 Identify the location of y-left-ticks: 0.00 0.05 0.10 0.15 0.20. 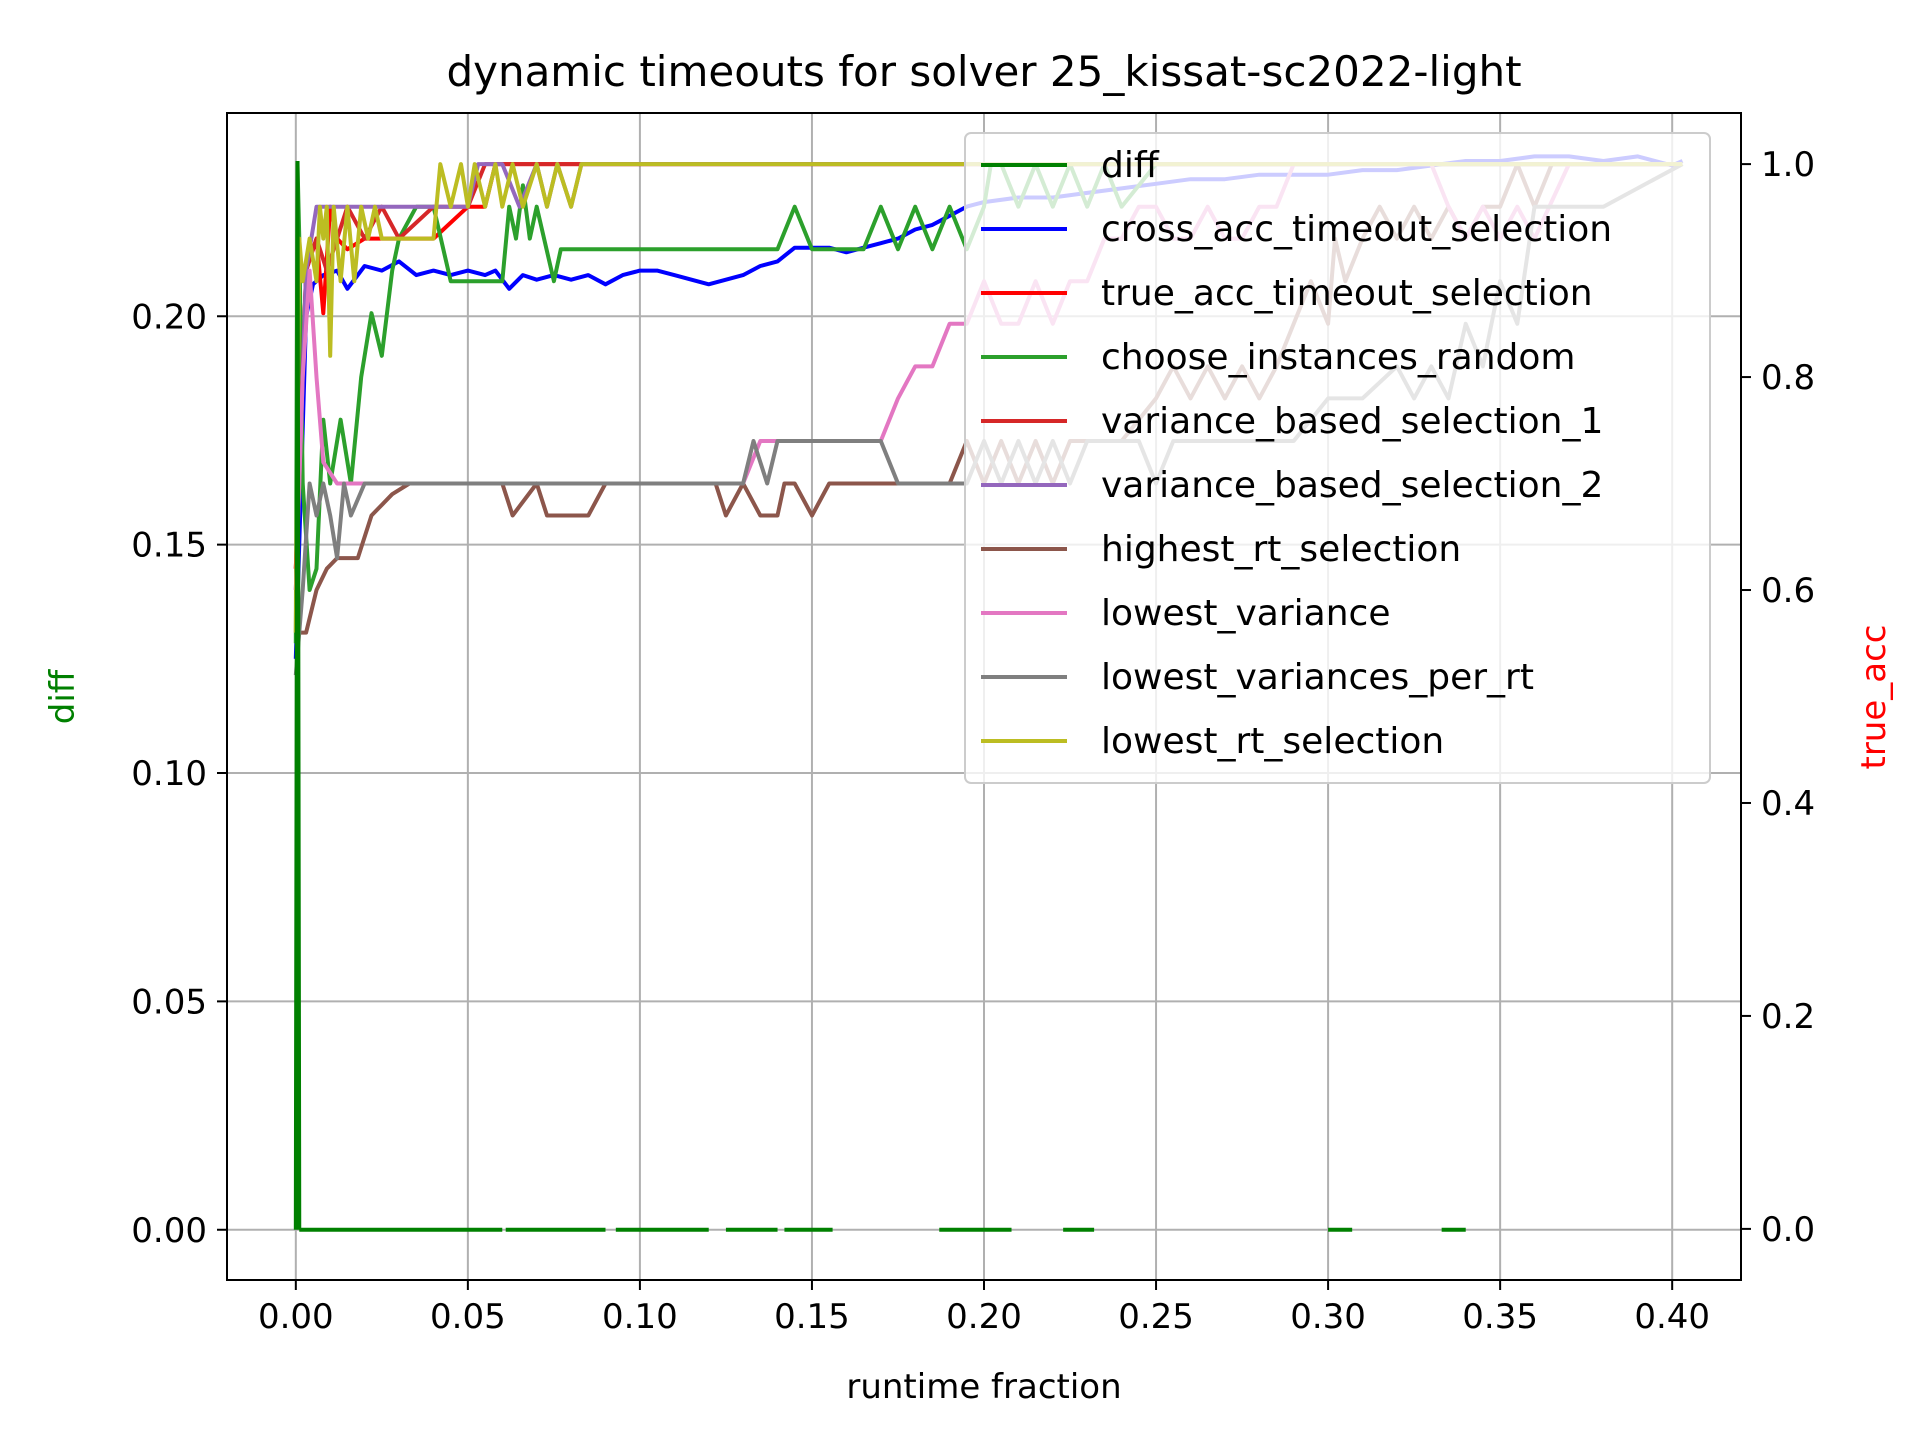
(179, 774).